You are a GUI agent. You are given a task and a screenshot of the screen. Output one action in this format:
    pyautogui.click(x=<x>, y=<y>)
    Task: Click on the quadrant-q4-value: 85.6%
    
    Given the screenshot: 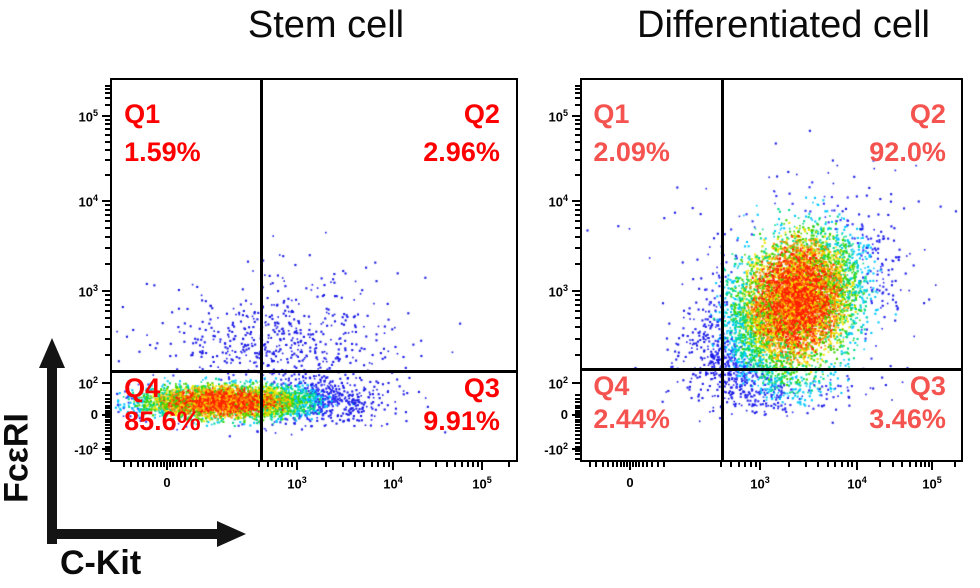 What is the action you would take?
    pyautogui.click(x=162, y=421)
    